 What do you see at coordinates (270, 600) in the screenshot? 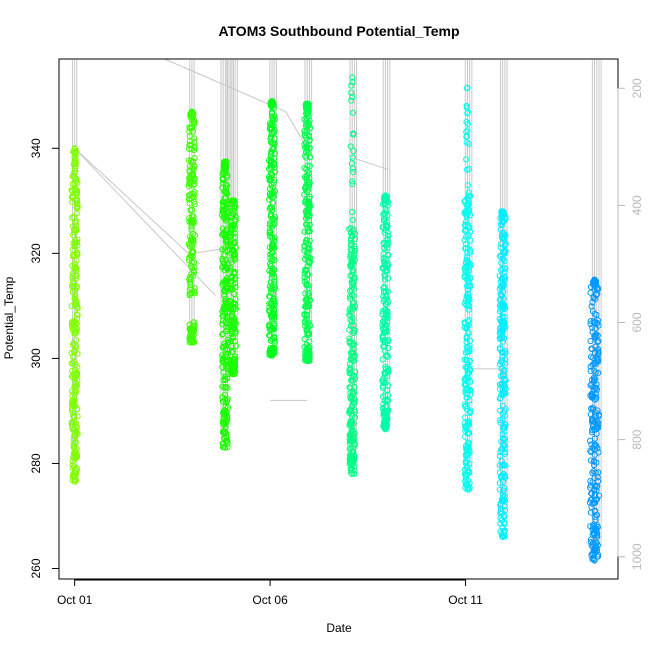
I see `x-tick-label: Oct 06` at bounding box center [270, 600].